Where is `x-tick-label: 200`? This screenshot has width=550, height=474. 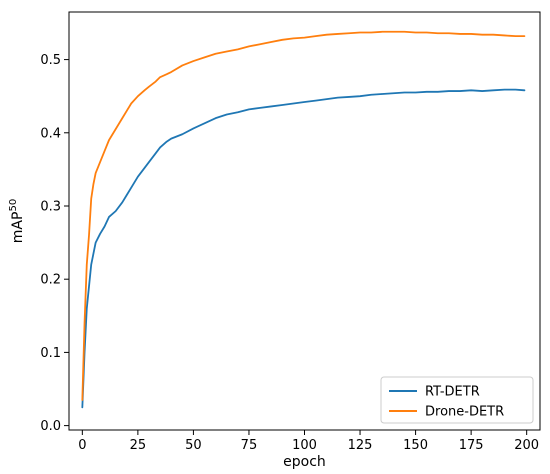
x-tick-label: 200 is located at coordinates (526, 445).